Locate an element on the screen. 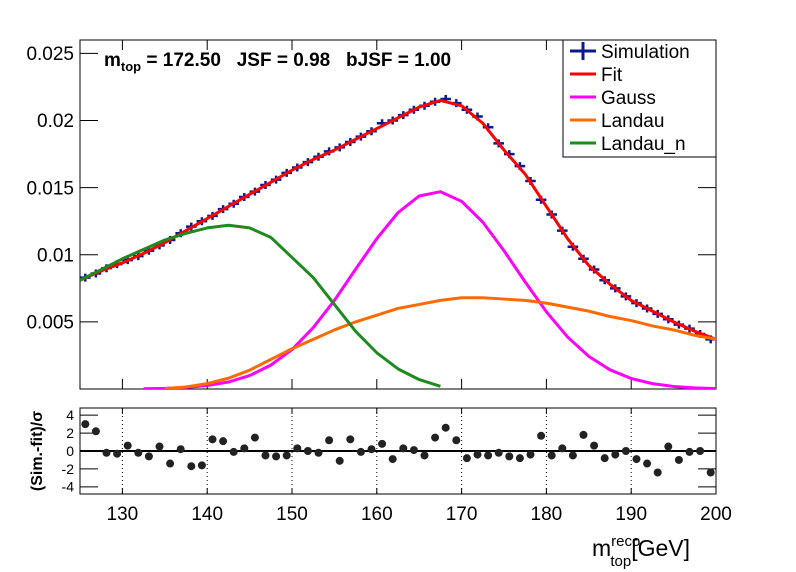 The height and width of the screenshot is (572, 796). annotation-sub: top is located at coordinates (131, 66).